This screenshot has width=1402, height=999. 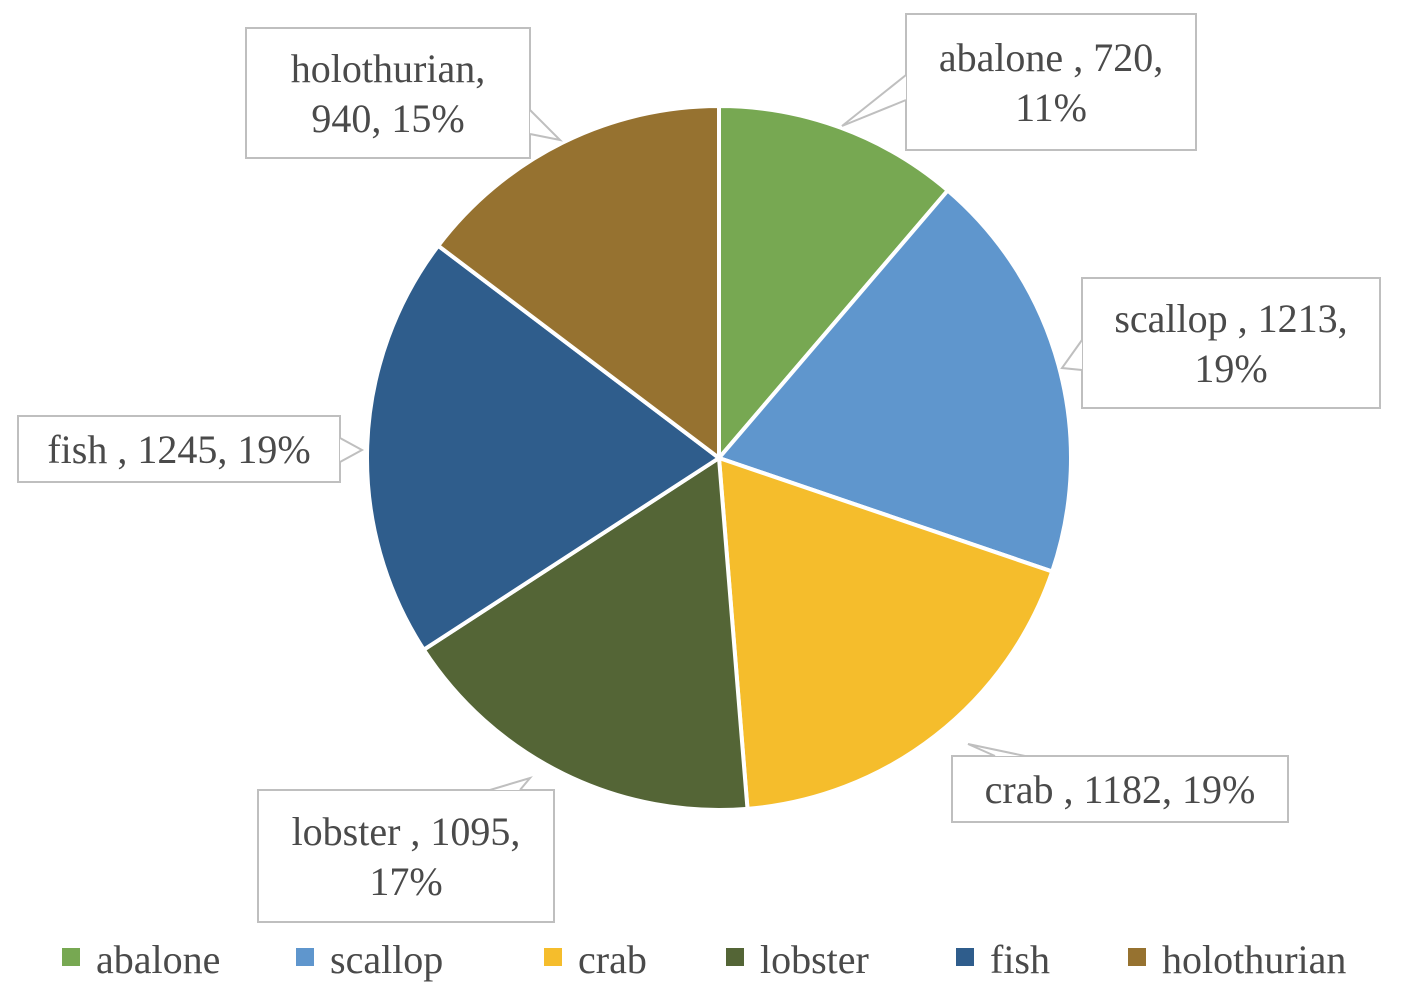 I want to click on data-label-abalone: abalone , 720, 11%, so click(x=1019, y=82).